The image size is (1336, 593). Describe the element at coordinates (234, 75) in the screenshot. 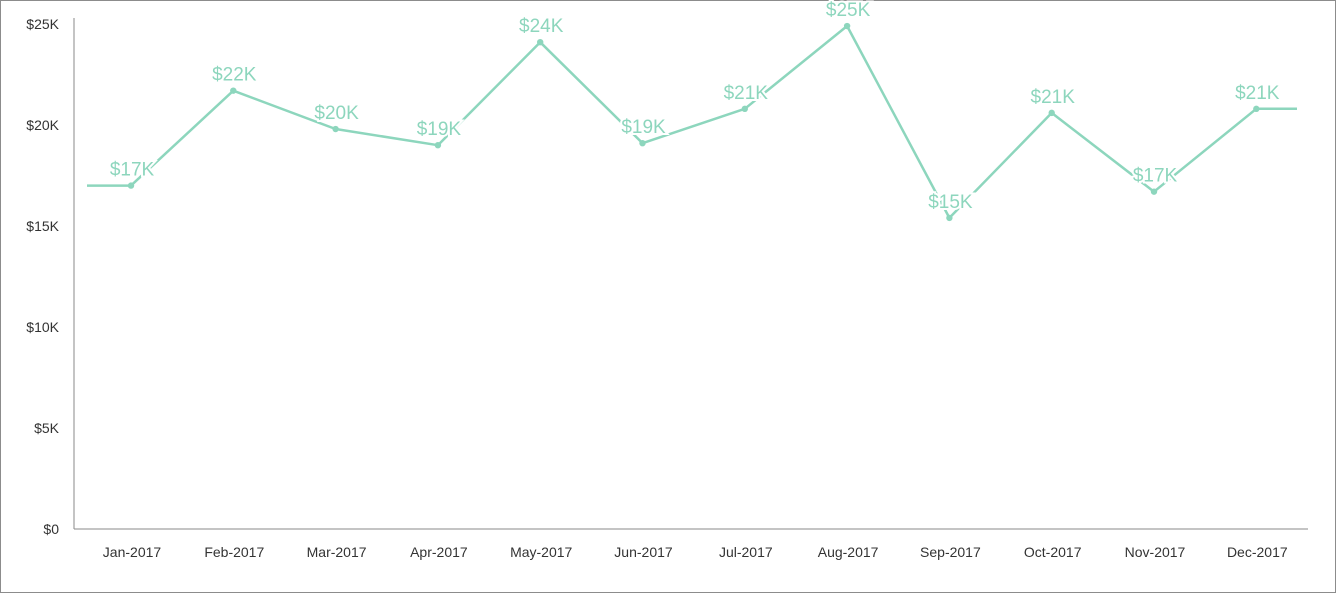

I see `data-label: $22K` at that location.